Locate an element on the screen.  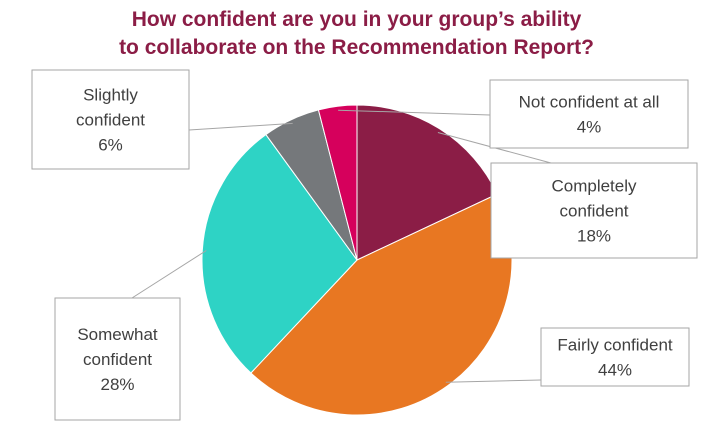
callout-completely-confident: Completely confident 18% is located at coordinates (594, 210).